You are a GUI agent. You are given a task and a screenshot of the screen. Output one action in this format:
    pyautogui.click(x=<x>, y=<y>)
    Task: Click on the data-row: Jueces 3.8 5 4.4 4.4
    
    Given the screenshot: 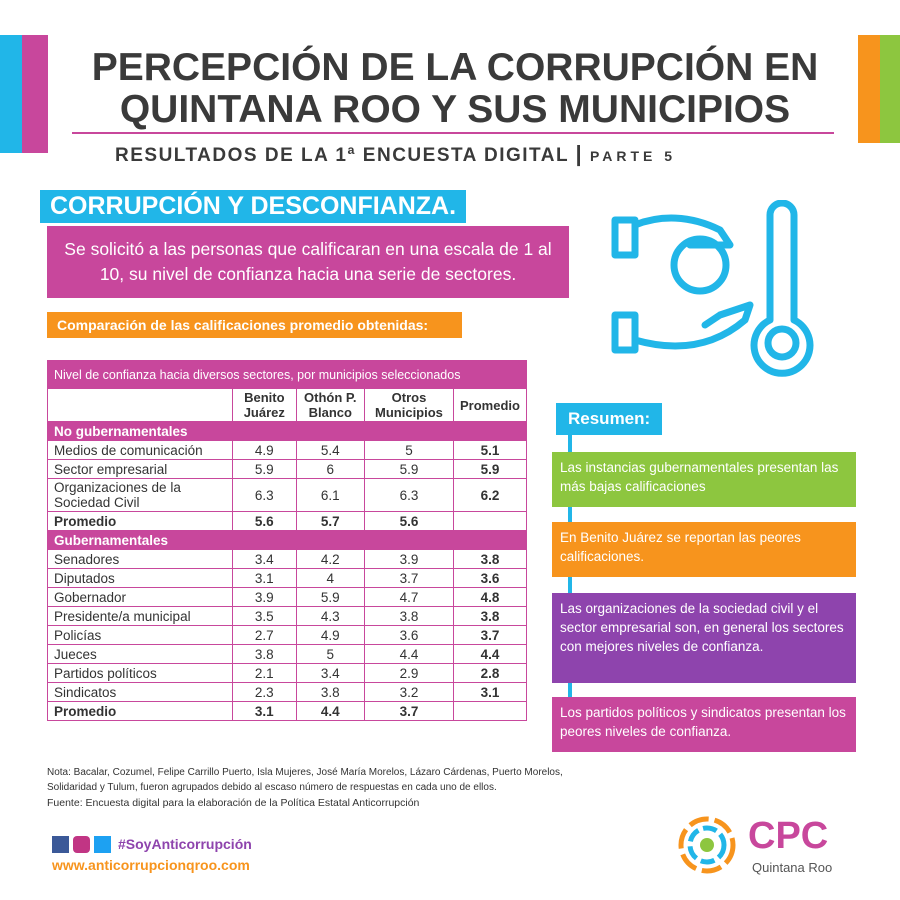 What is the action you would take?
    pyautogui.click(x=287, y=654)
    